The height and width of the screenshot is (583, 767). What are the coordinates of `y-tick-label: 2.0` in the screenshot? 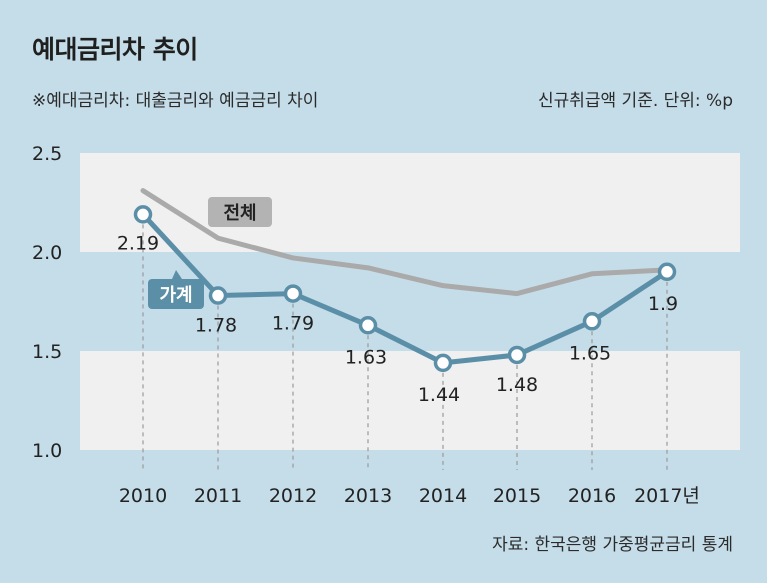 It's located at (47, 253).